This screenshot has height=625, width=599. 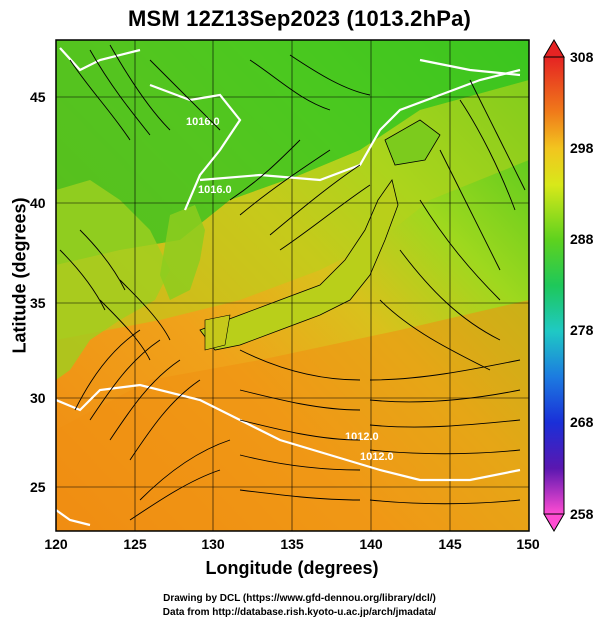 What do you see at coordinates (554, 285) in the screenshot?
I see `colorbar` at bounding box center [554, 285].